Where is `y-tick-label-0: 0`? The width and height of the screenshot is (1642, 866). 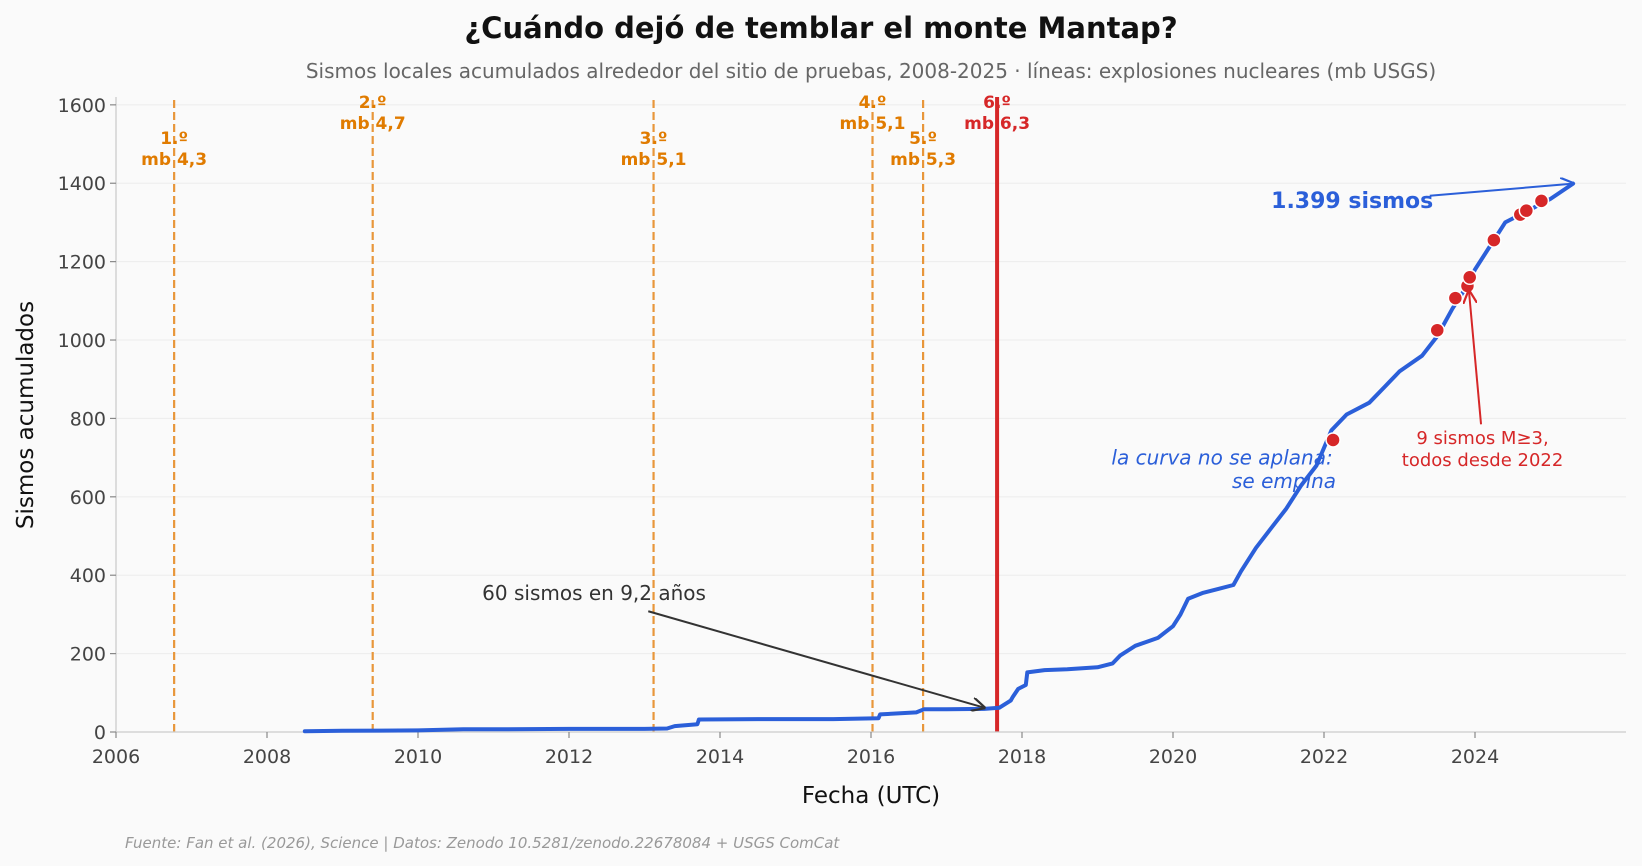 y-tick-label-0: 0 is located at coordinates (100, 733).